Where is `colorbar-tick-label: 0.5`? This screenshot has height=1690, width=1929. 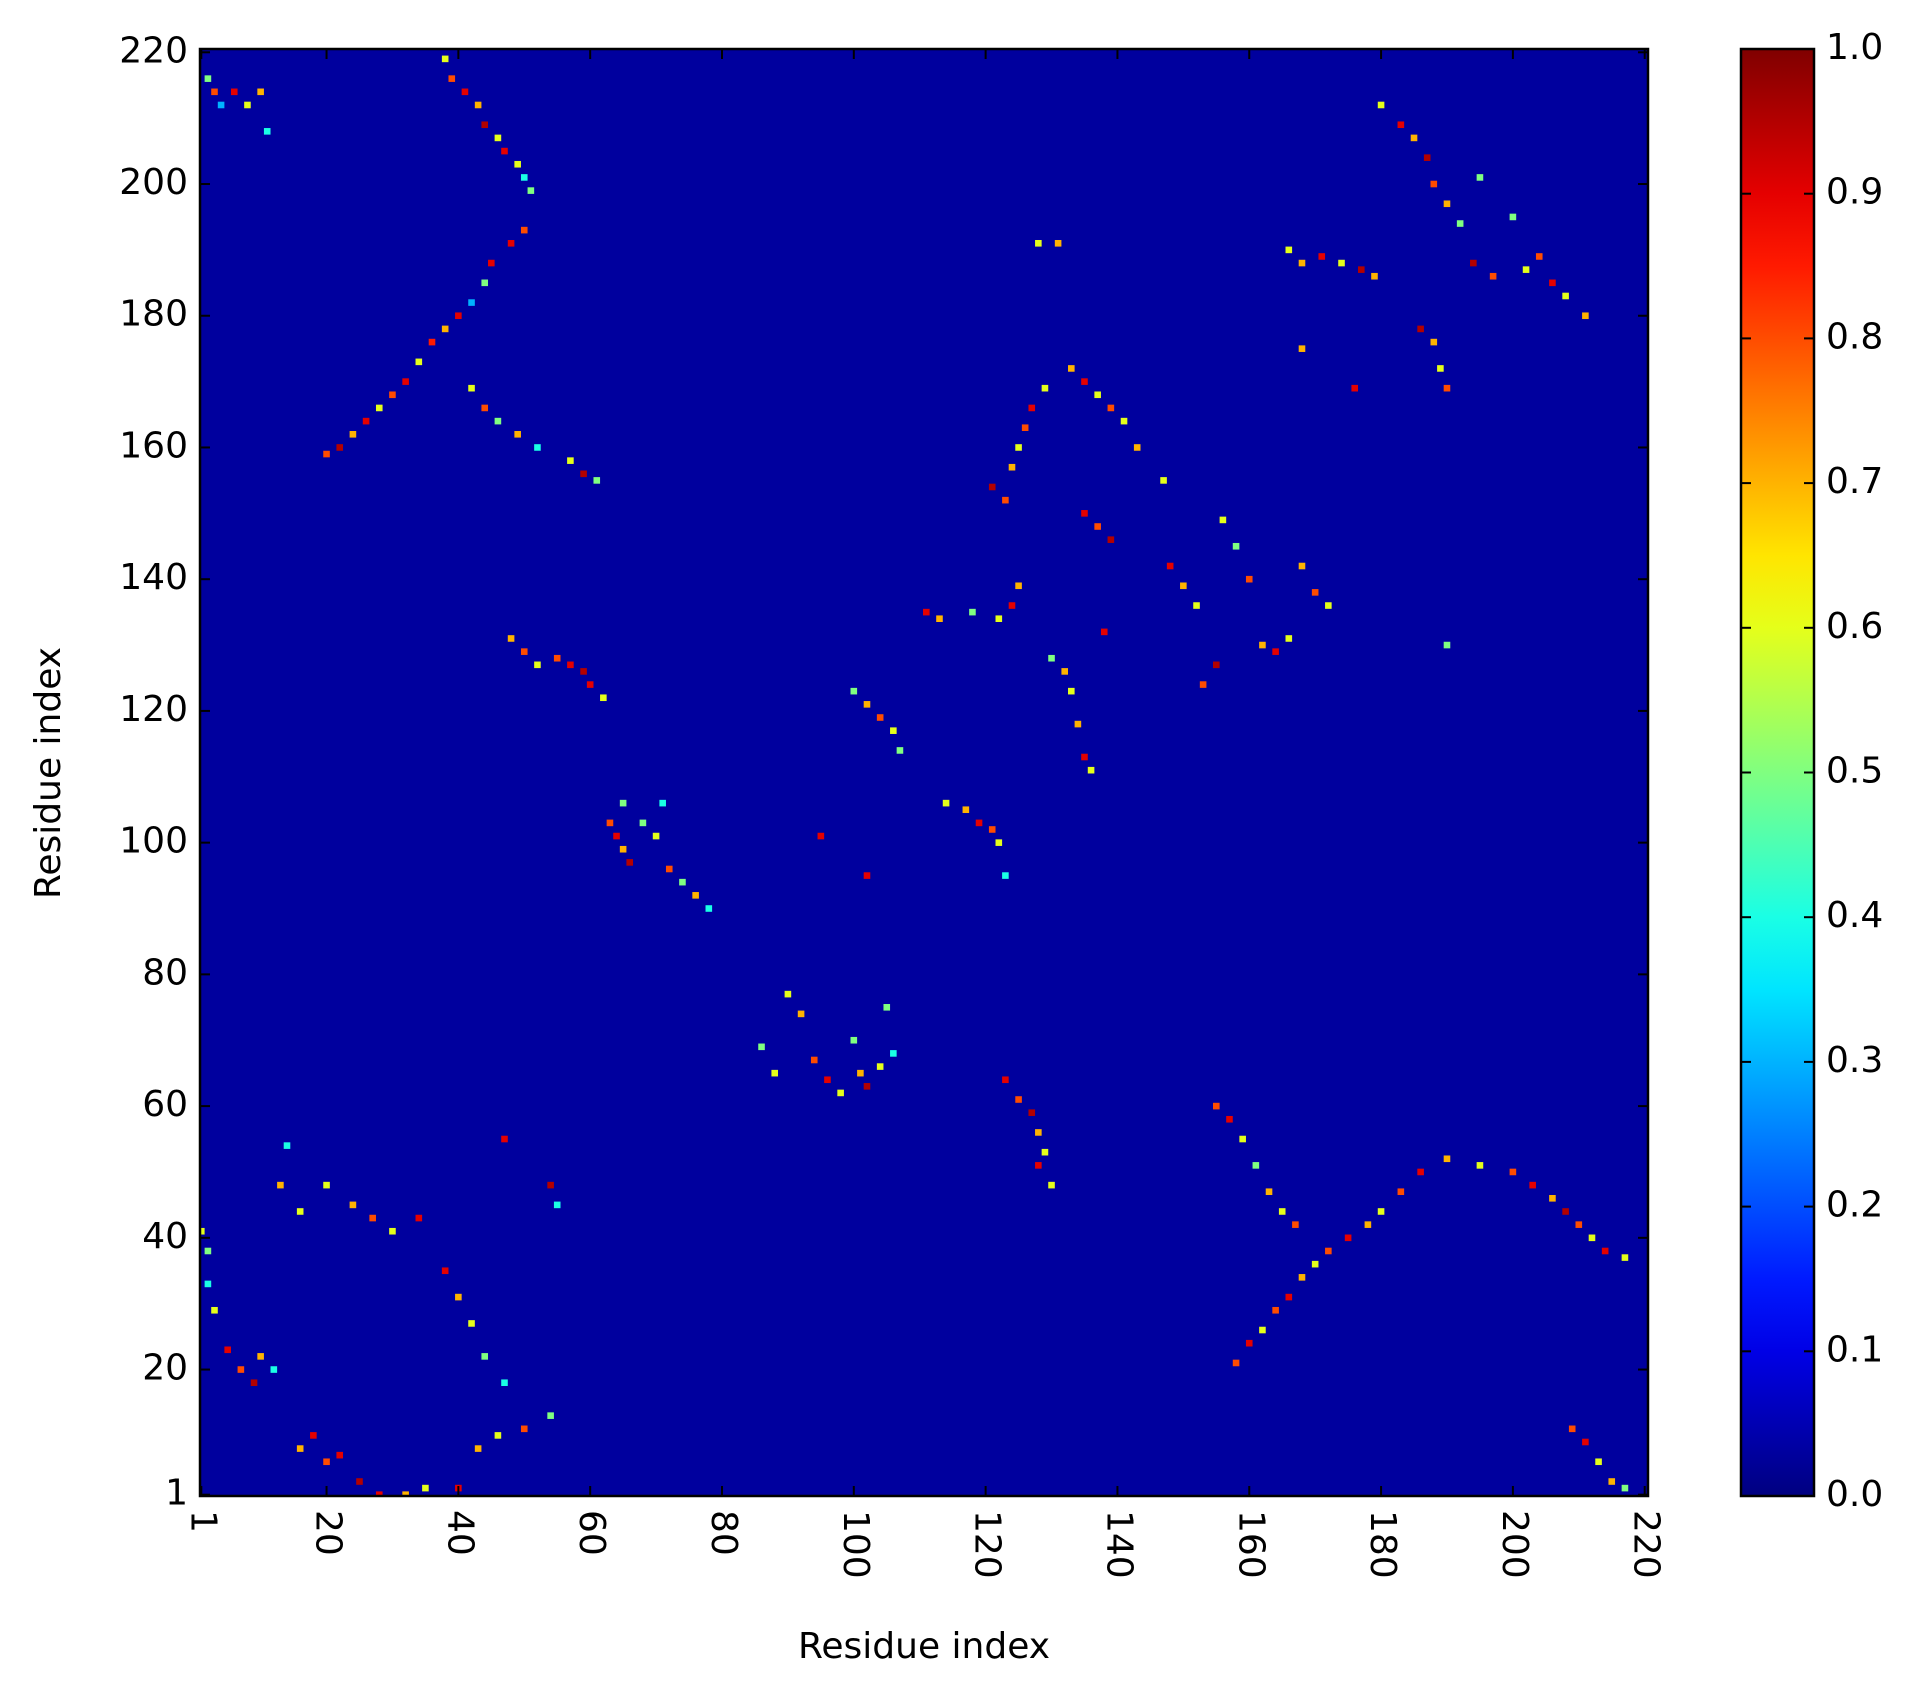
colorbar-tick-label: 0.5 is located at coordinates (1854, 771).